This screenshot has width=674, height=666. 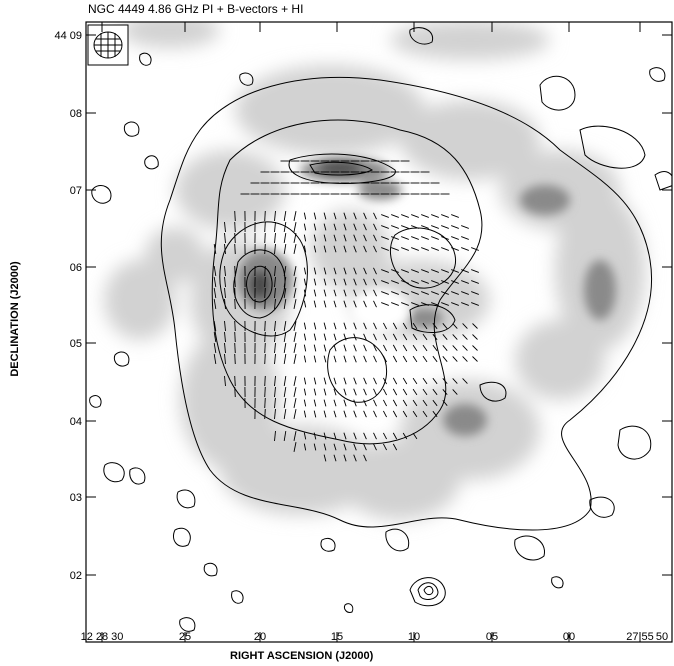 I want to click on y-tick-label: 06, so click(x=76, y=268).